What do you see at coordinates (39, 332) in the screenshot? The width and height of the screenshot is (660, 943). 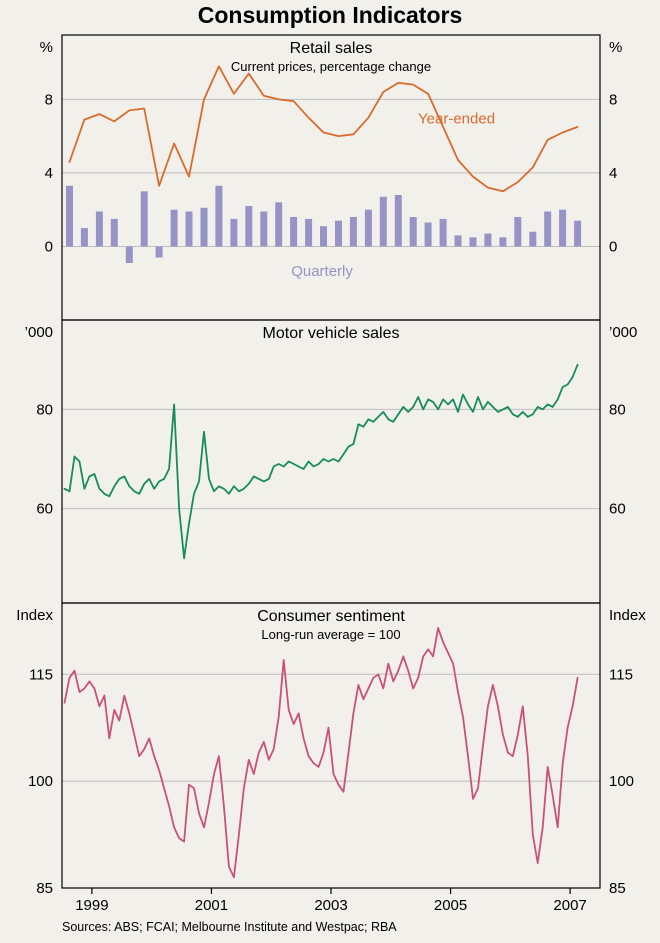 I see `axis-unit-left: ’000` at bounding box center [39, 332].